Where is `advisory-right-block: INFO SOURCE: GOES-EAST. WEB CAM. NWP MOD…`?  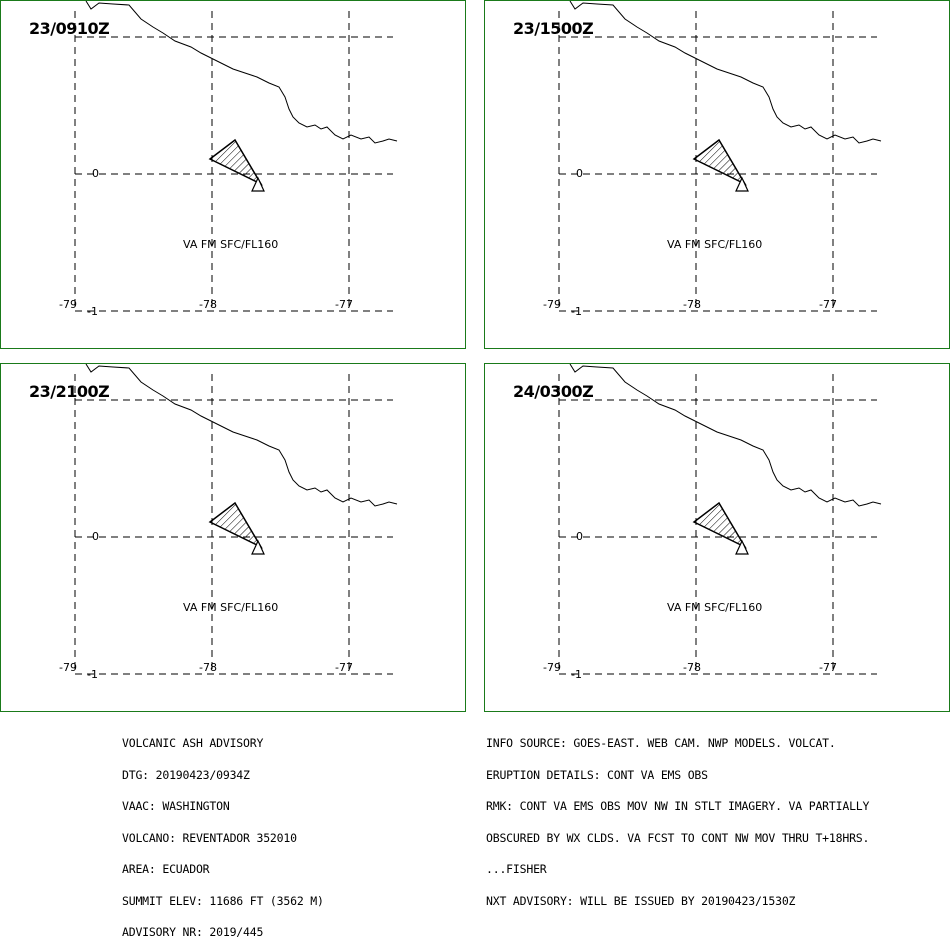
advisory-right-block: INFO SOURCE: GOES-EAST. WEB CAM. NWP MOD… is located at coordinates (677, 817).